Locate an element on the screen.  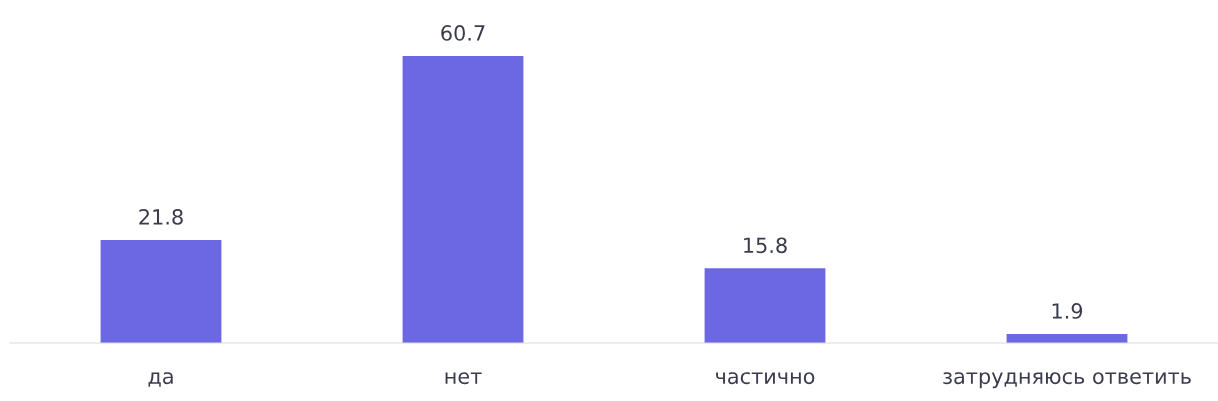
data-label: 1.9 is located at coordinates (1067, 311).